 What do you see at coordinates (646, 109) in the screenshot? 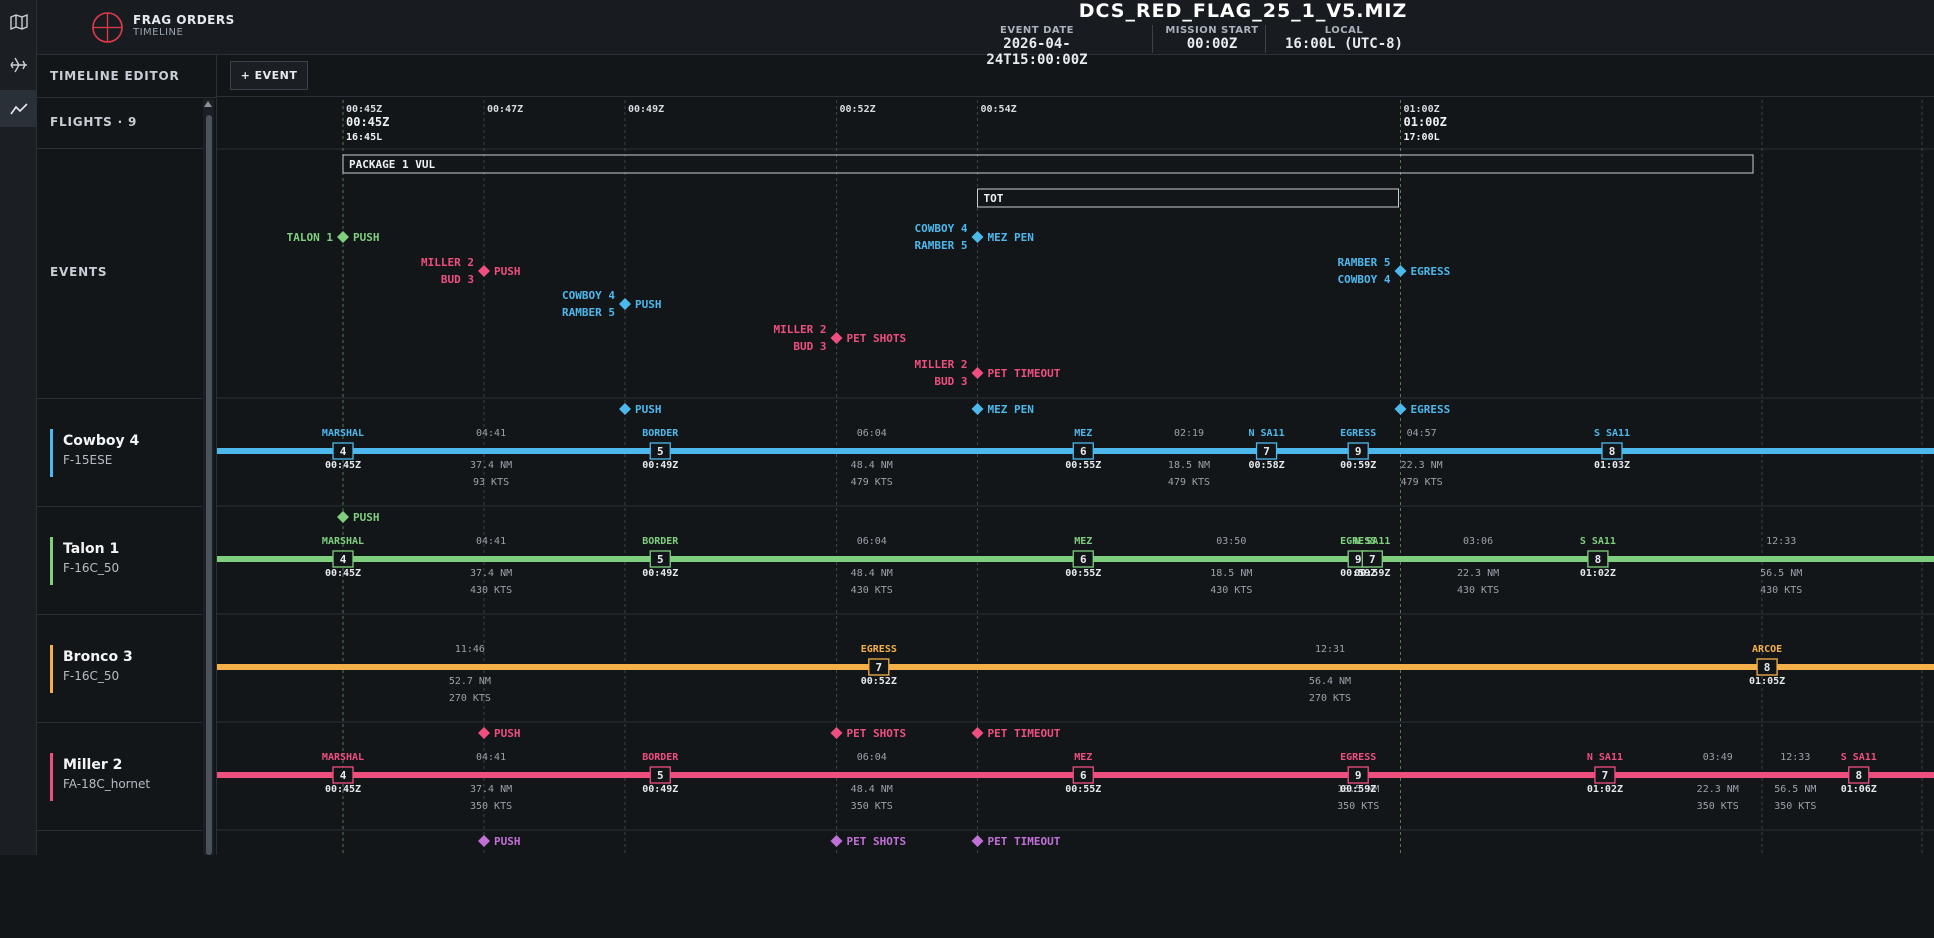
I see `time-tick-label: 00:49Z` at bounding box center [646, 109].